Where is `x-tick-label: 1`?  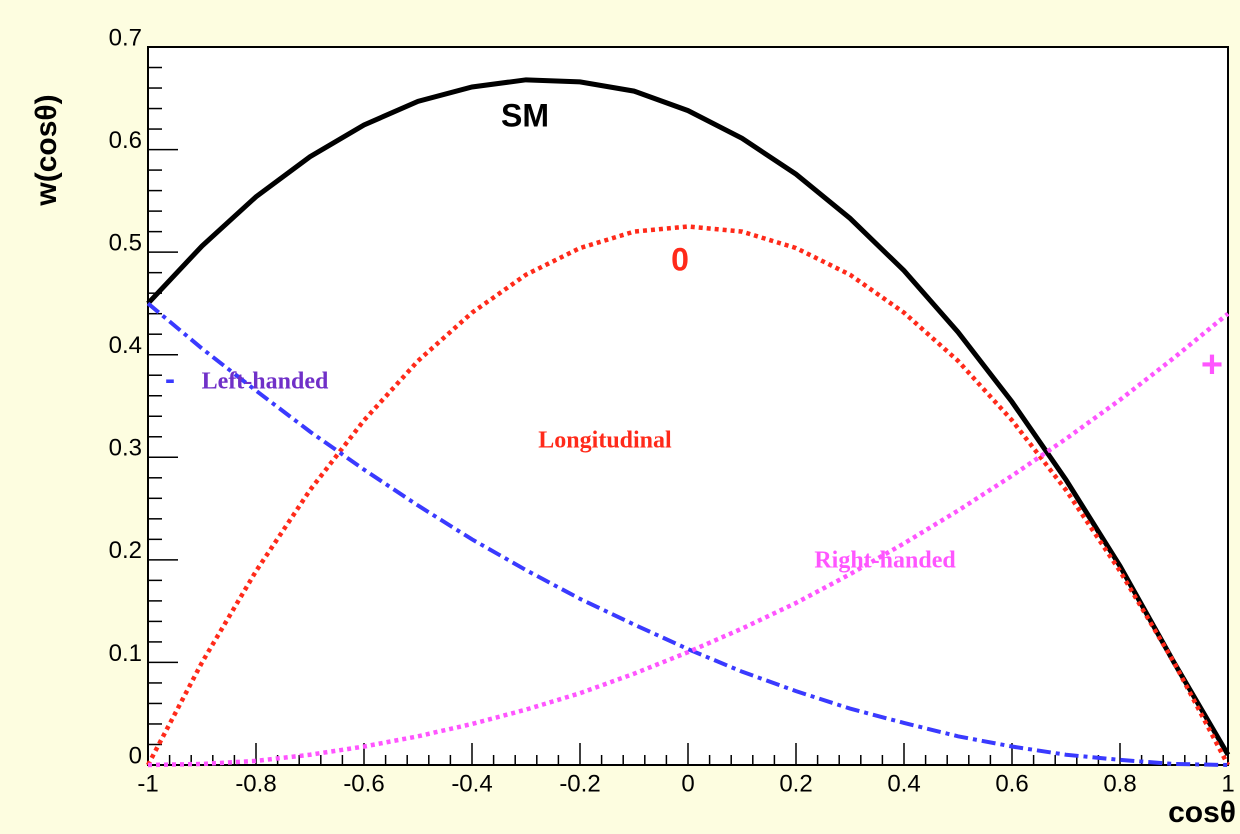
x-tick-label: 1 is located at coordinates (1227, 783).